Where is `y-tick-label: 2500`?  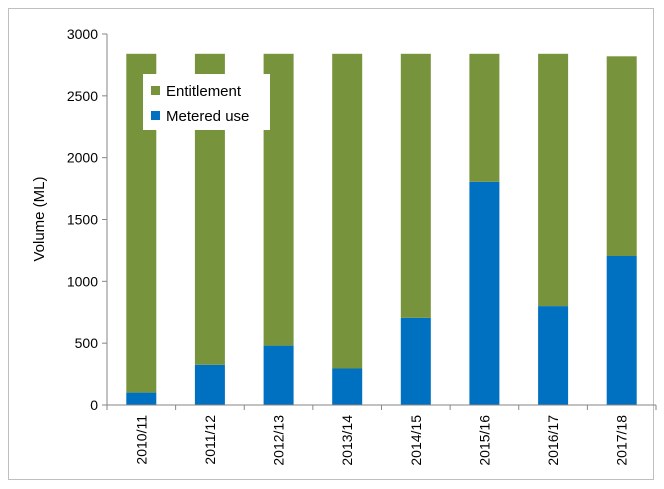
y-tick-label: 2500 is located at coordinates (82, 96).